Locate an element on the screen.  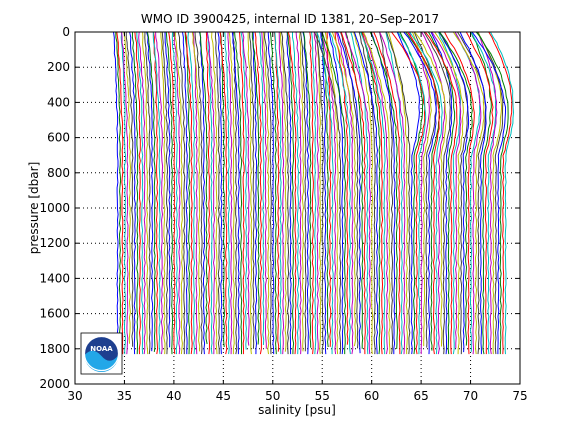
noaa-logo: NOAA is located at coordinates (101, 353).